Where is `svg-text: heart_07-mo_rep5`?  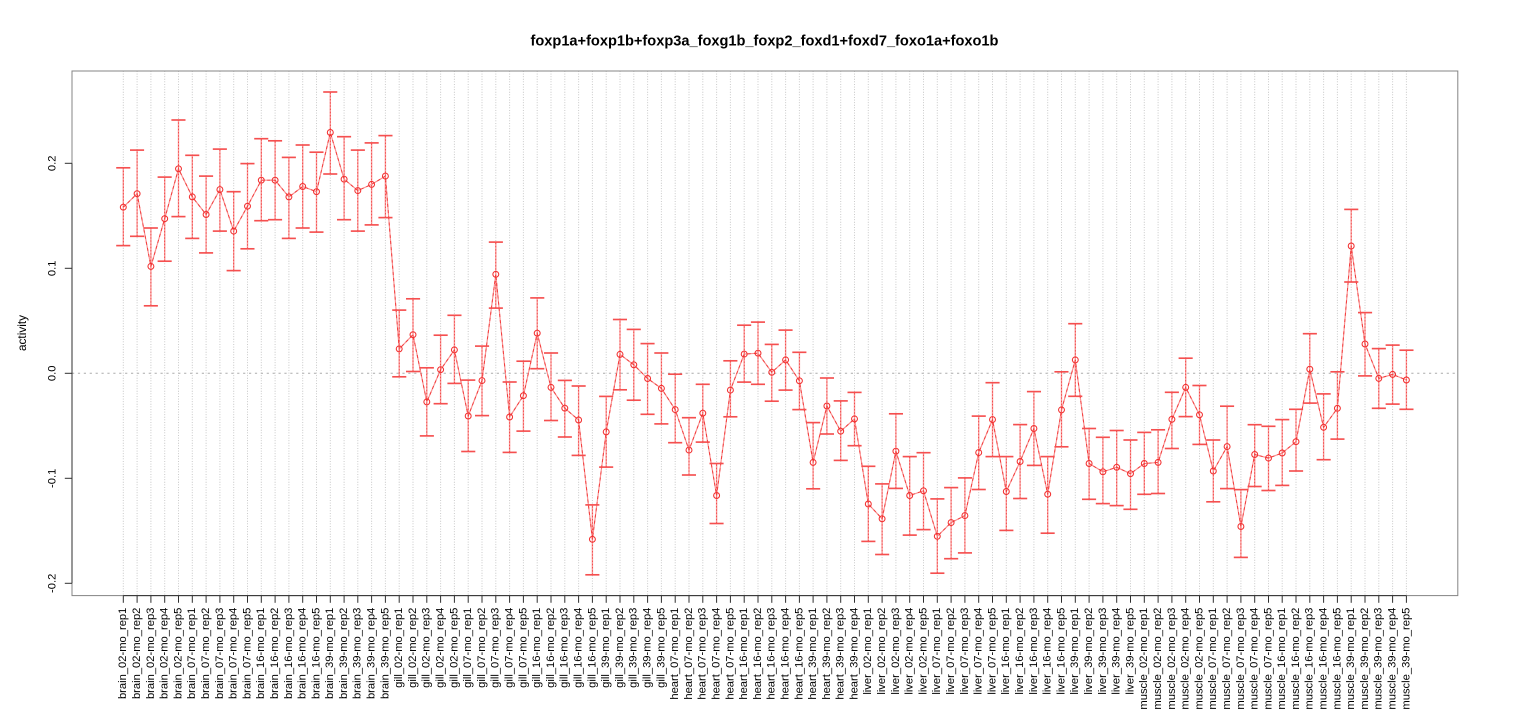 svg-text: heart_07-mo_rep5 is located at coordinates (730, 654).